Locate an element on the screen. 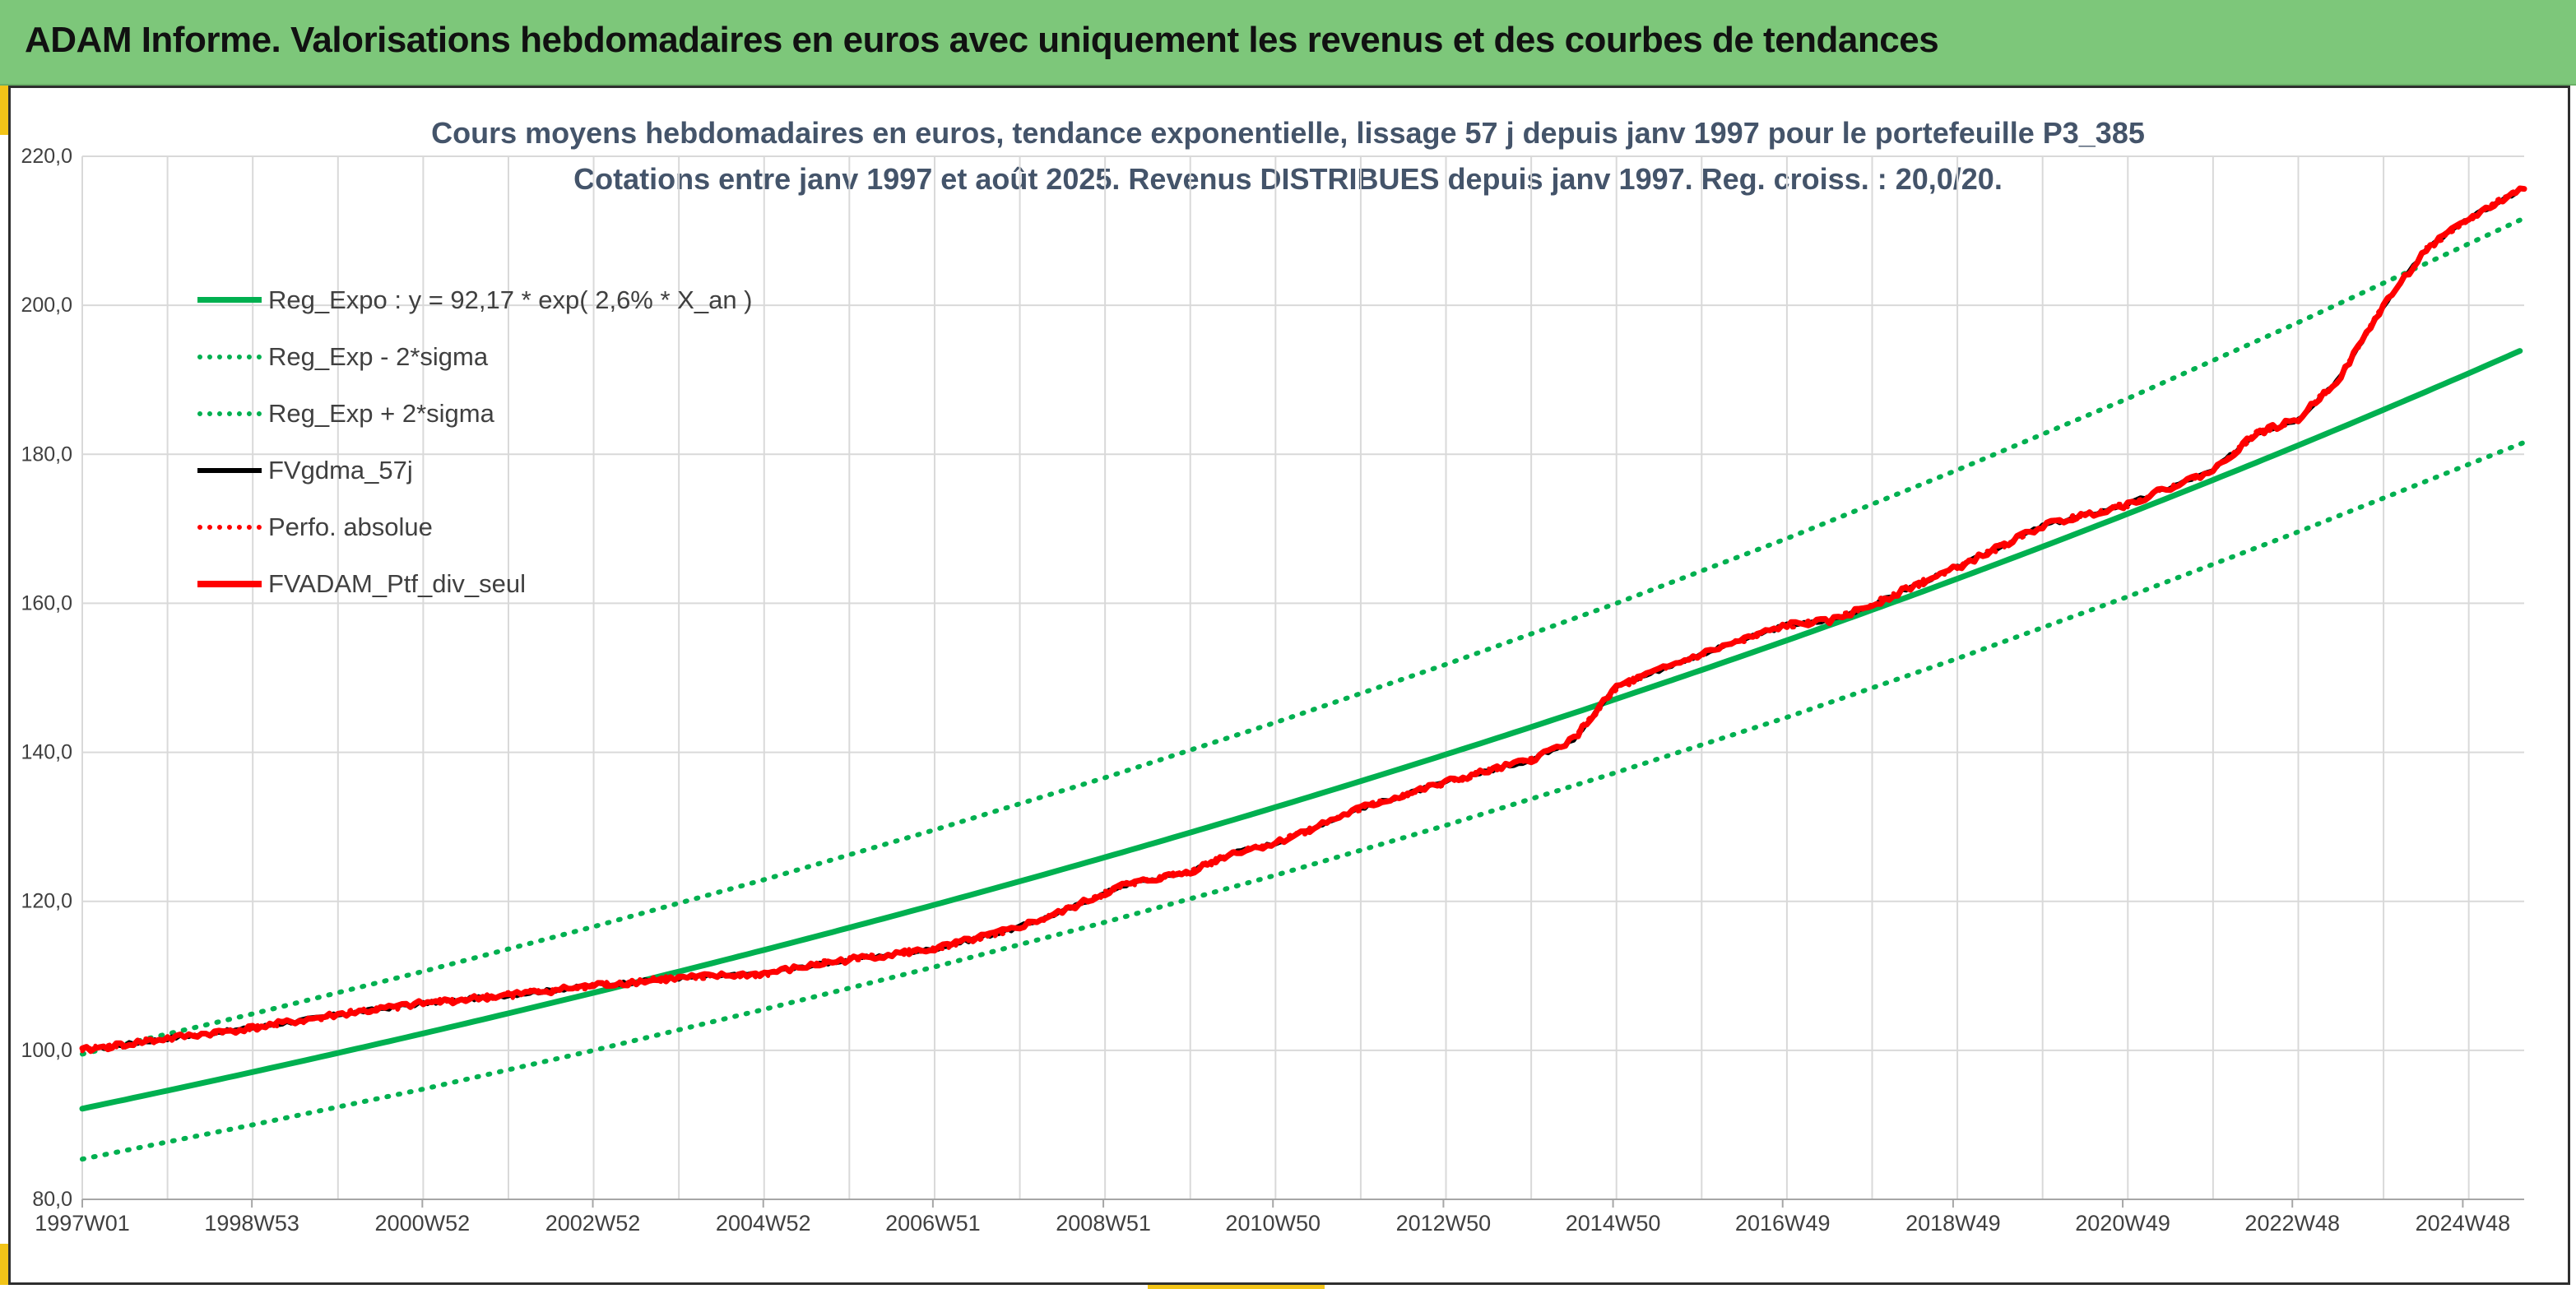 The height and width of the screenshot is (1289, 2576). x-tick-label: 2006W51 is located at coordinates (933, 1223).